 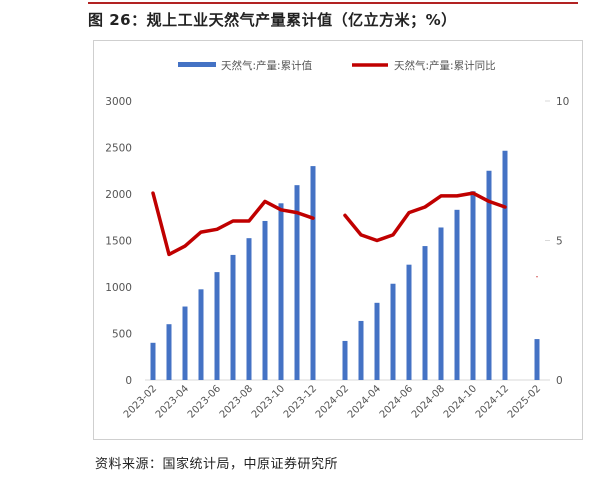 What do you see at coordinates (333, 3) in the screenshot?
I see `top-rule` at bounding box center [333, 3].